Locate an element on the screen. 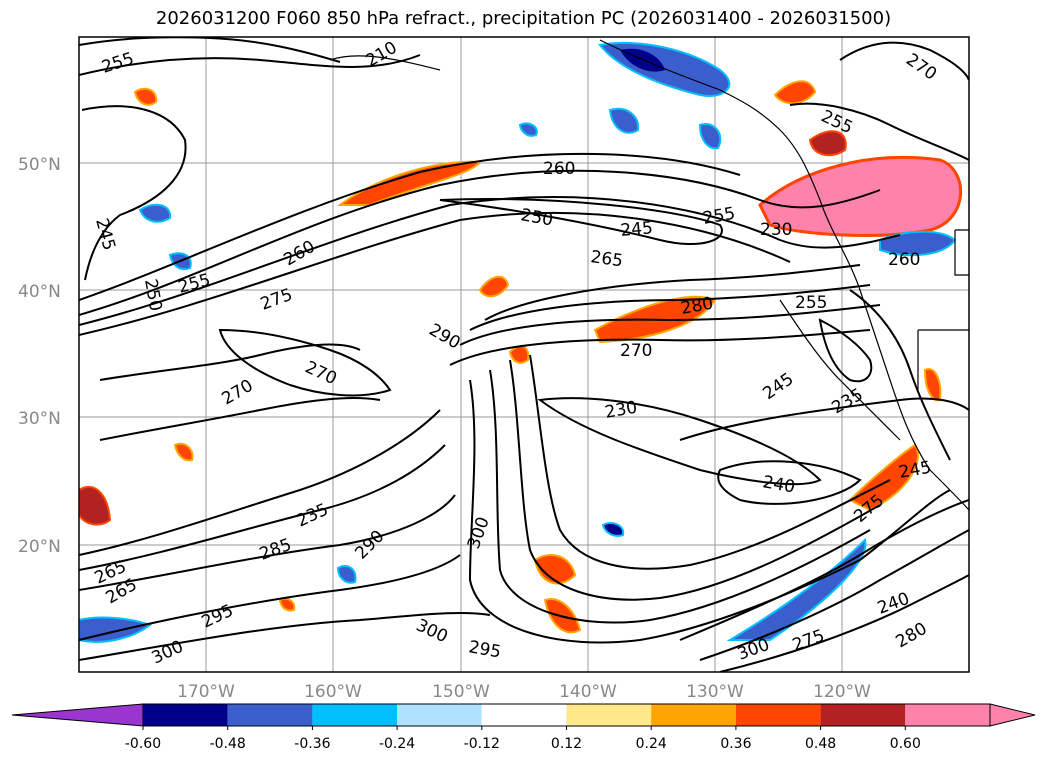 This screenshot has width=1047, height=765. colorbar-tick-label: 0.12 is located at coordinates (566, 744).